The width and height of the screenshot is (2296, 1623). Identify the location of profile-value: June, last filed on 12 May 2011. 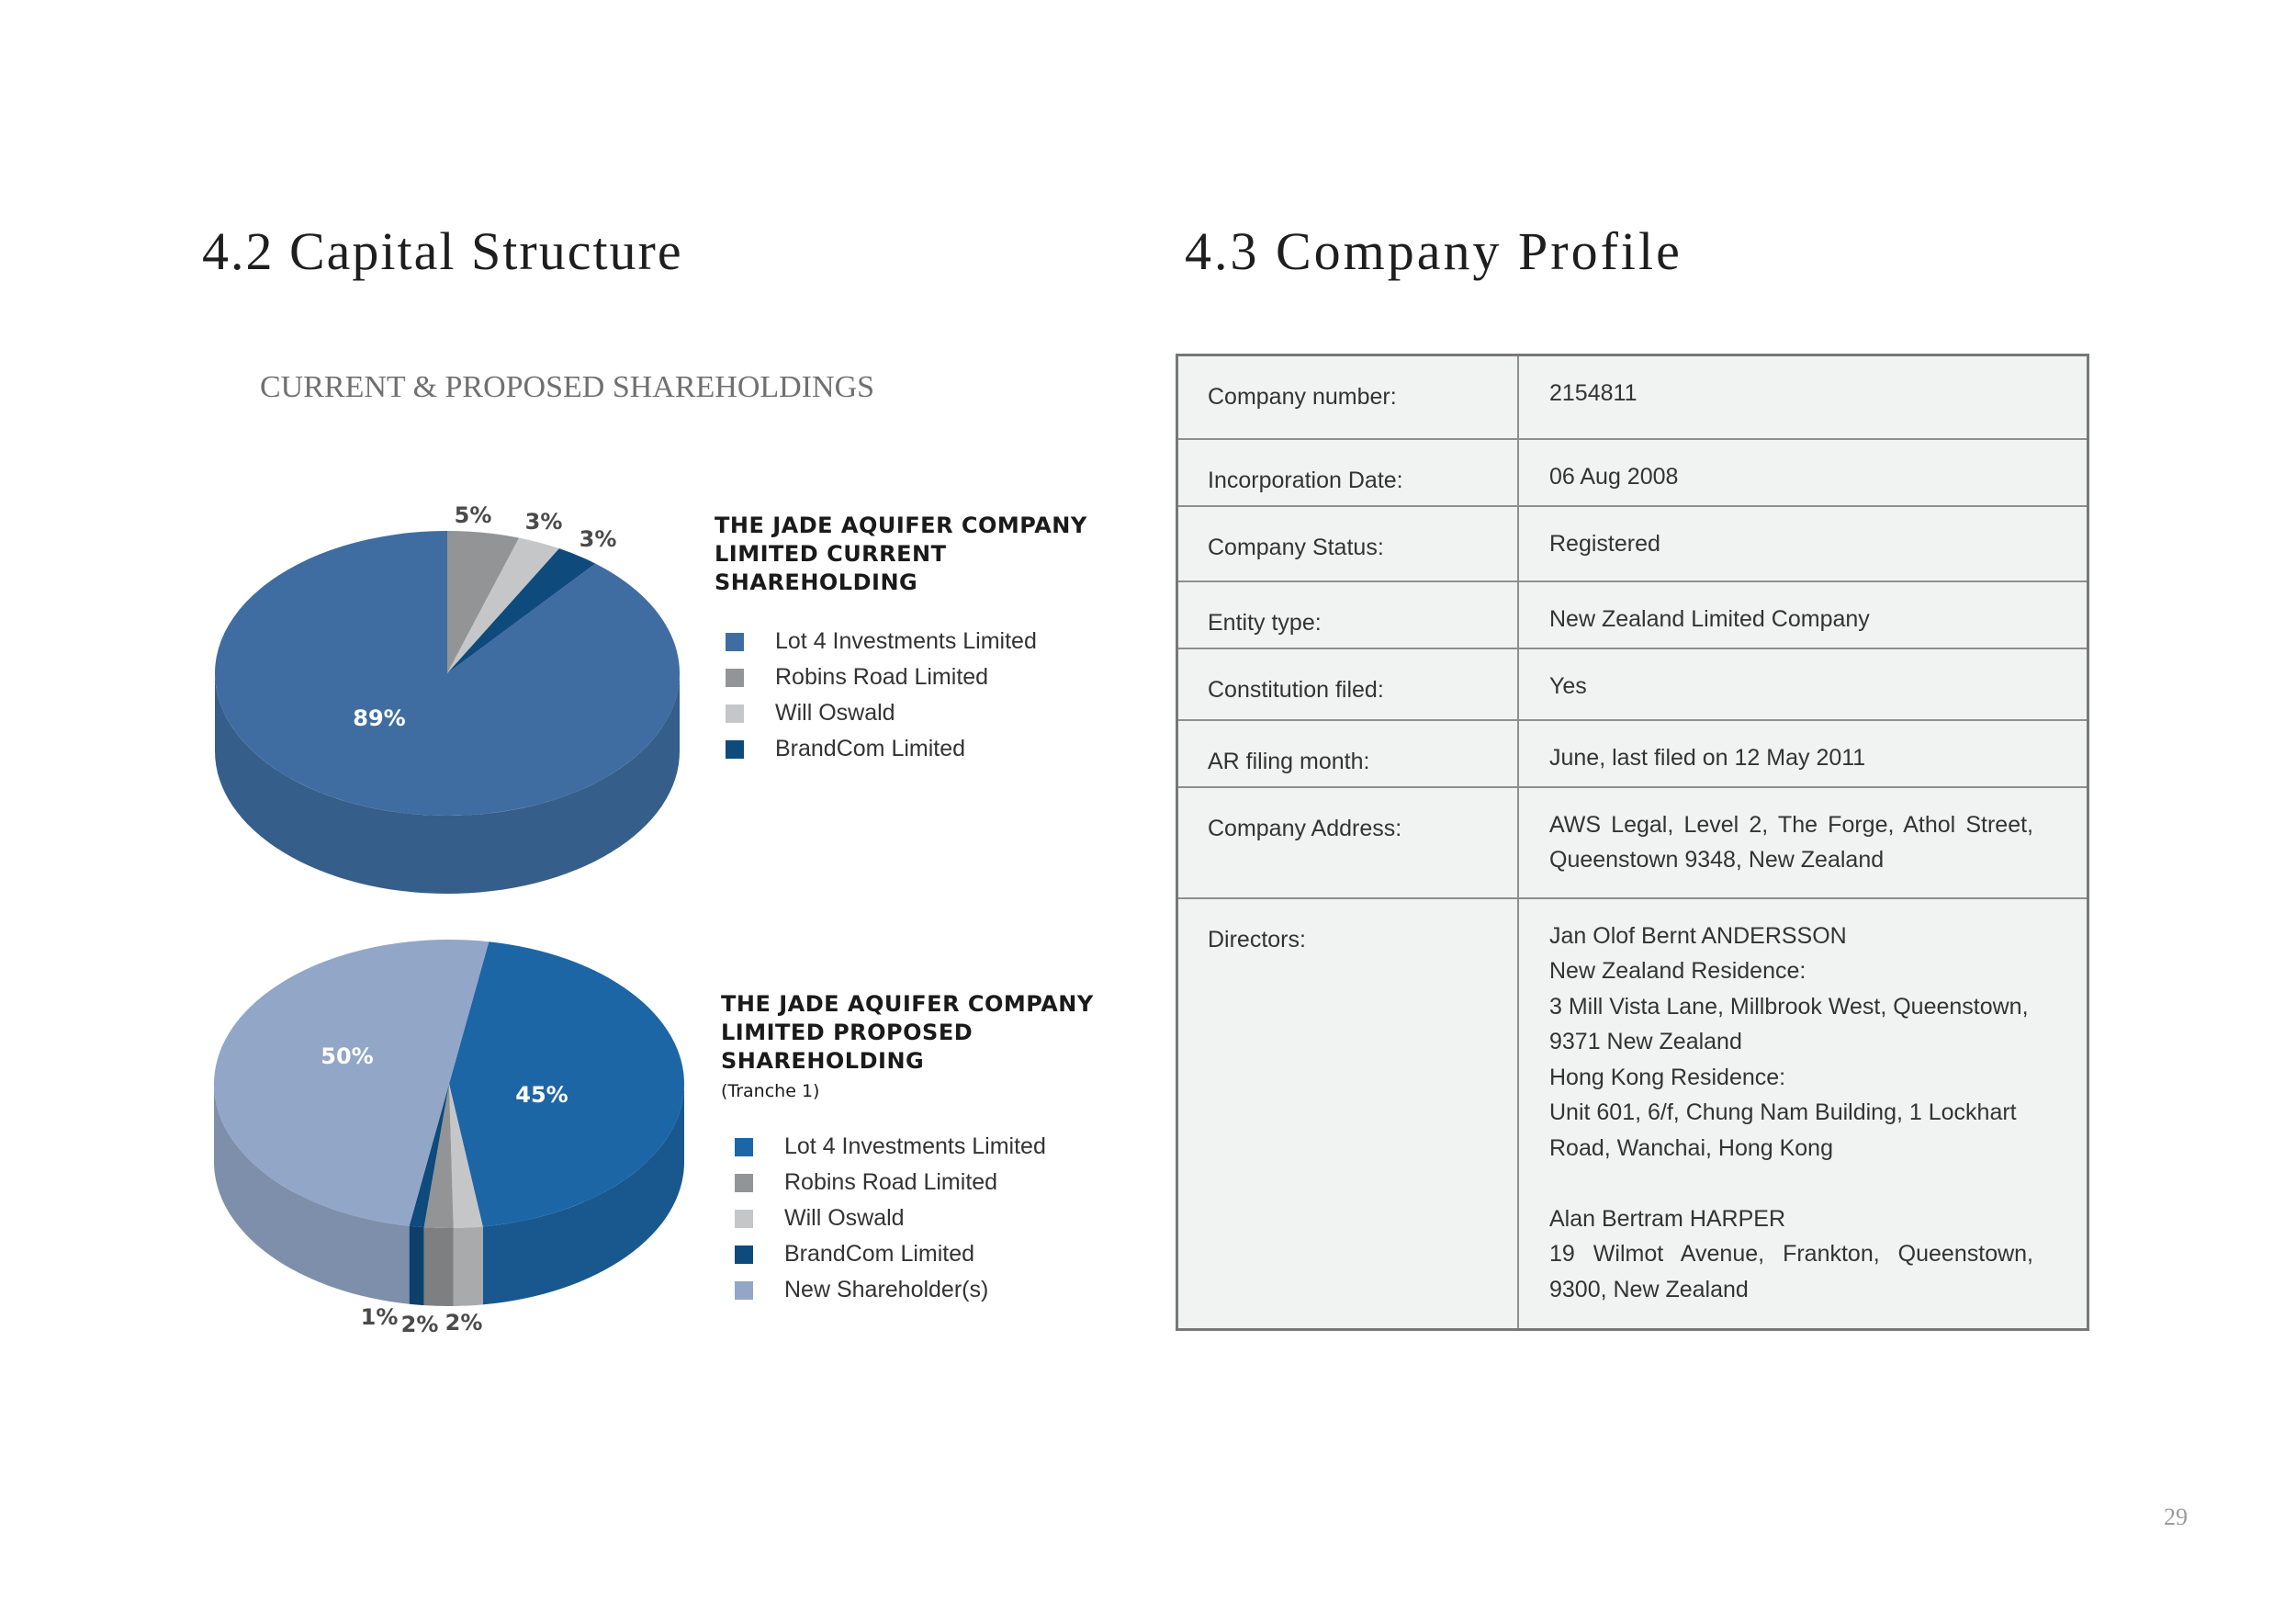
(1803, 752).